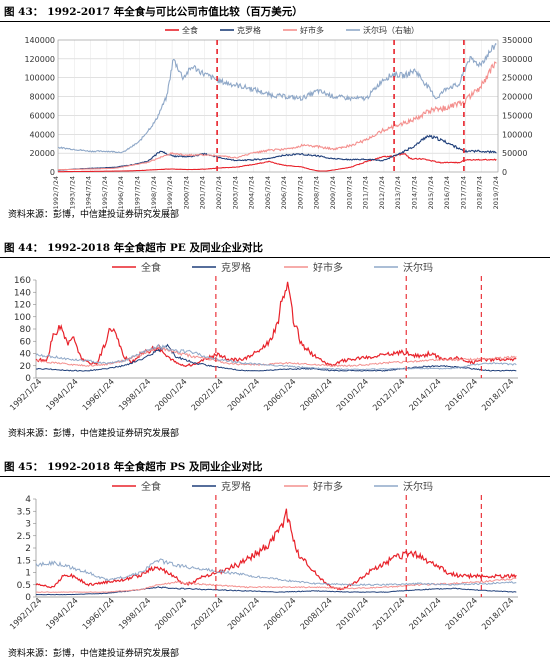 The width and height of the screenshot is (550, 663). What do you see at coordinates (517, 78) in the screenshot?
I see `y-right-tick-label: 250000` at bounding box center [517, 78].